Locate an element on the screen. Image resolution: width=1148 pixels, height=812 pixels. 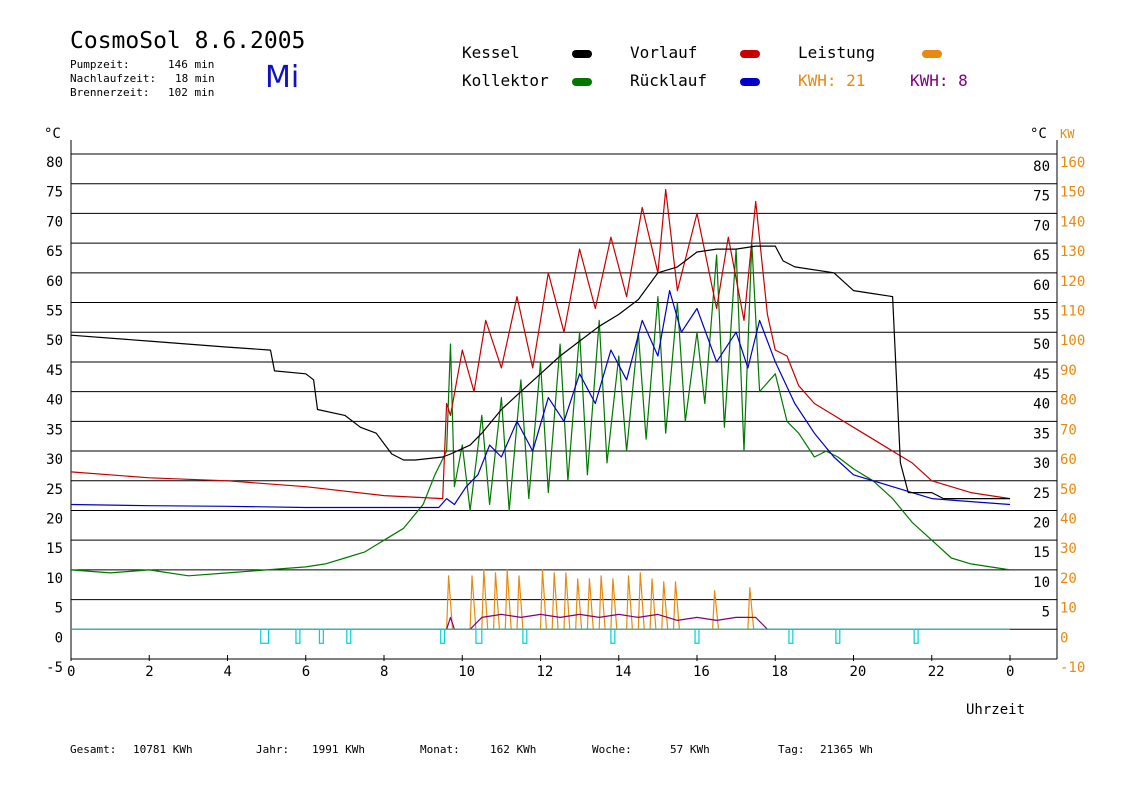
legend-leistung-label: Leistung is located at coordinates (837, 52).